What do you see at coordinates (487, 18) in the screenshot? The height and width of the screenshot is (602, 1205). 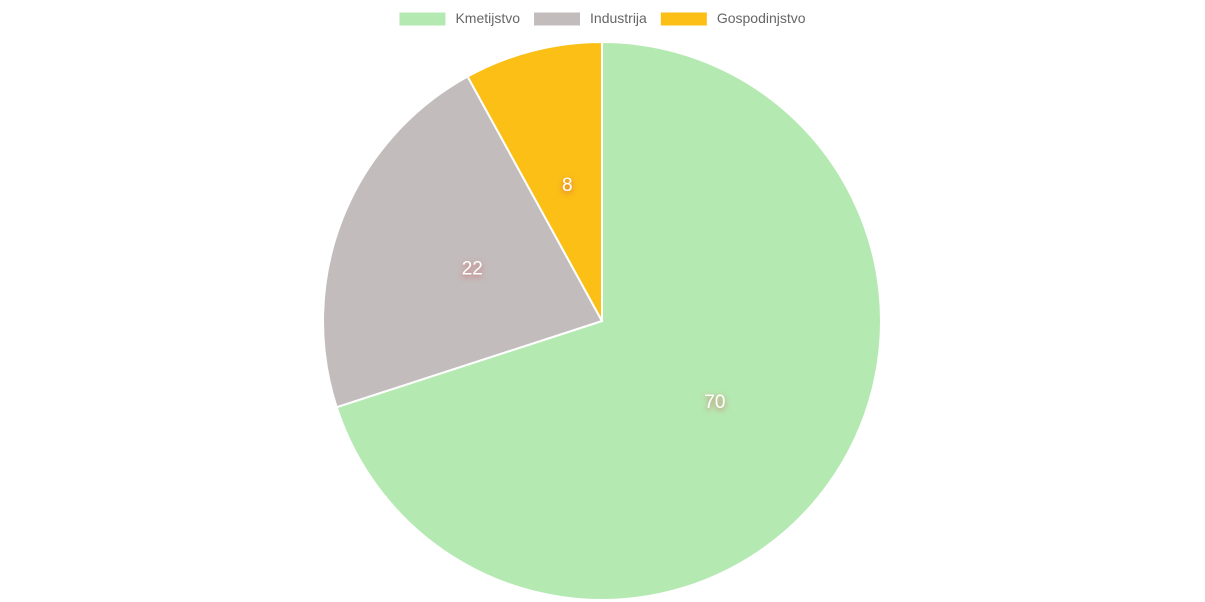 I see `legend-text: Kmetijstvo` at bounding box center [487, 18].